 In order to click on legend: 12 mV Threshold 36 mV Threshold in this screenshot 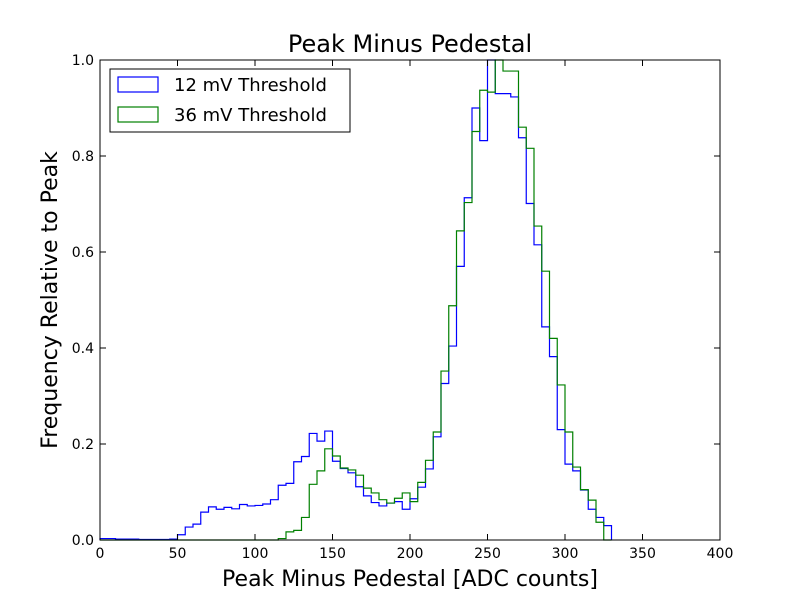, I will do `click(230, 100)`.